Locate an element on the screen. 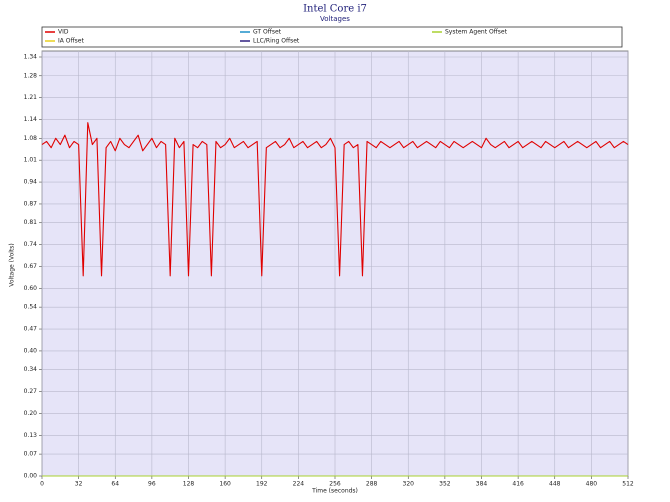  y-tick-label: 0.13 is located at coordinates (31, 435).